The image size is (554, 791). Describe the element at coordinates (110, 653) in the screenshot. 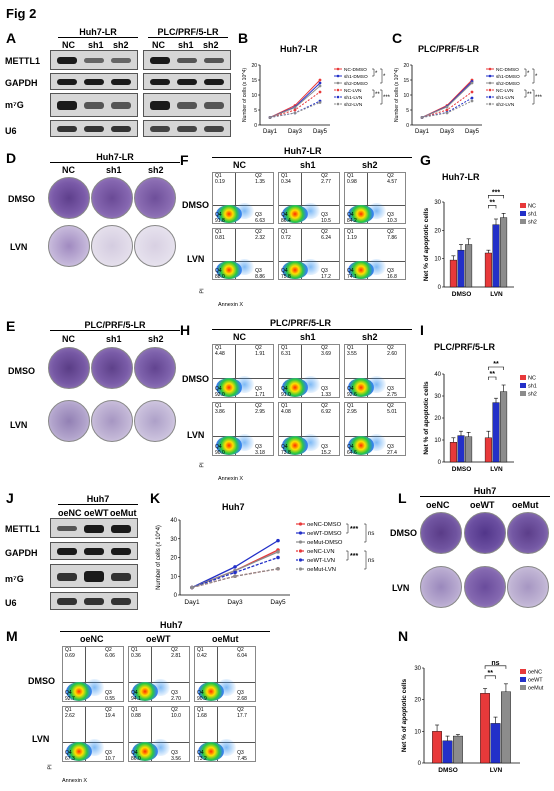

I see `flow-m-plot-1-q2-label: Q2 6.06` at that location.